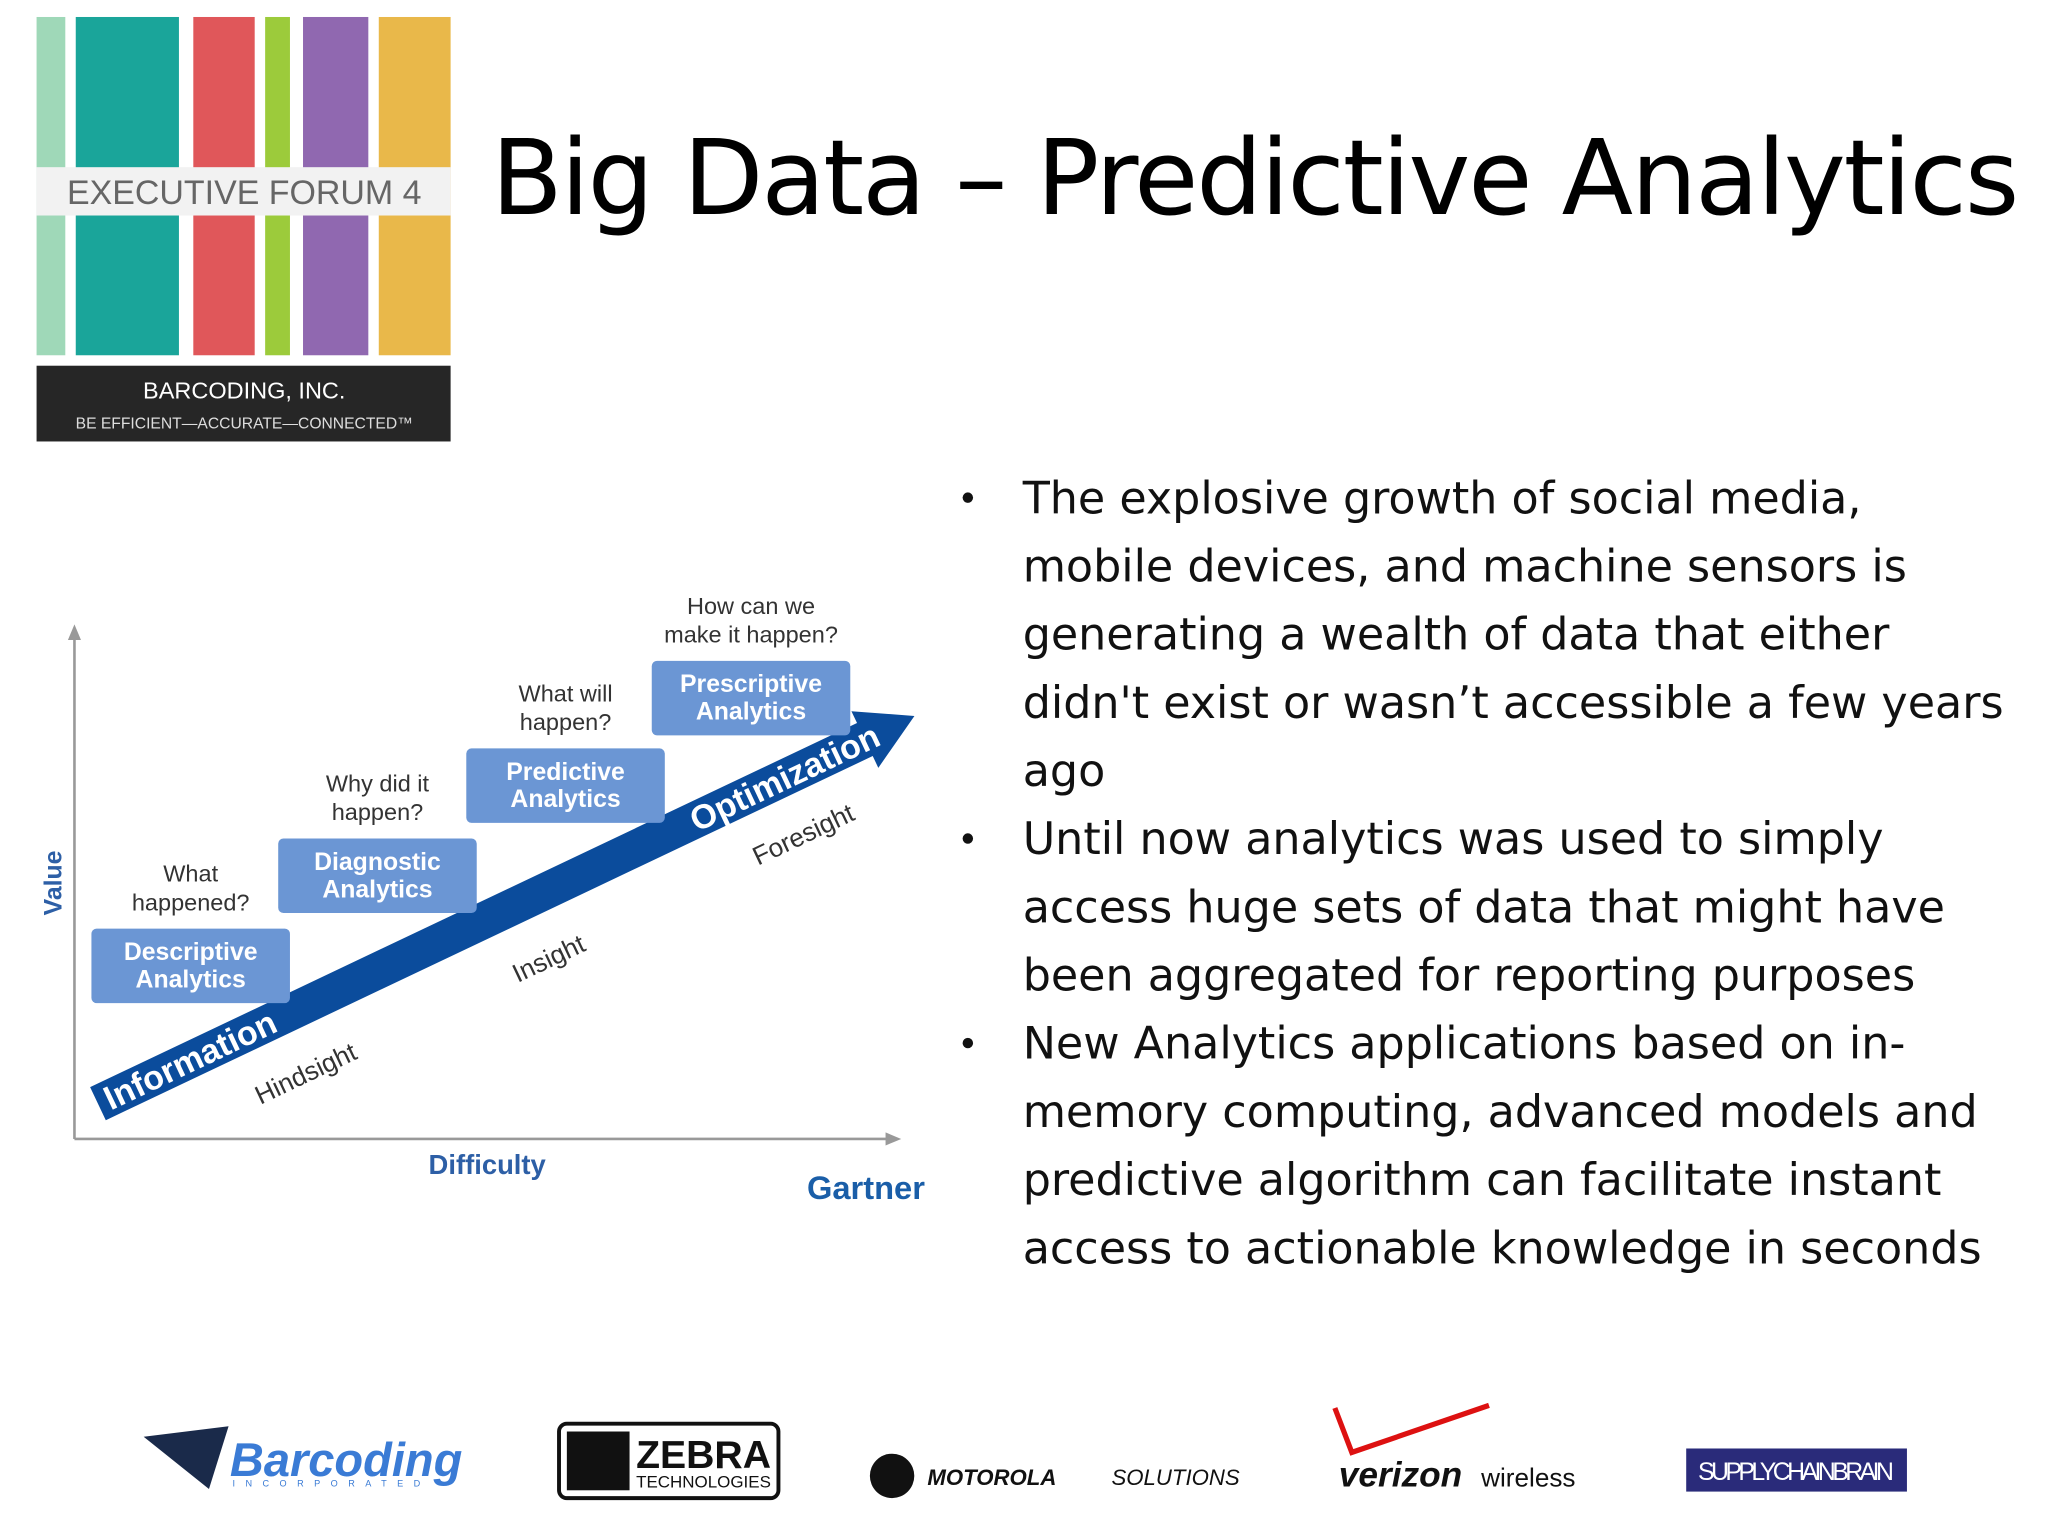  I want to click on source: Gartner, so click(866, 1187).